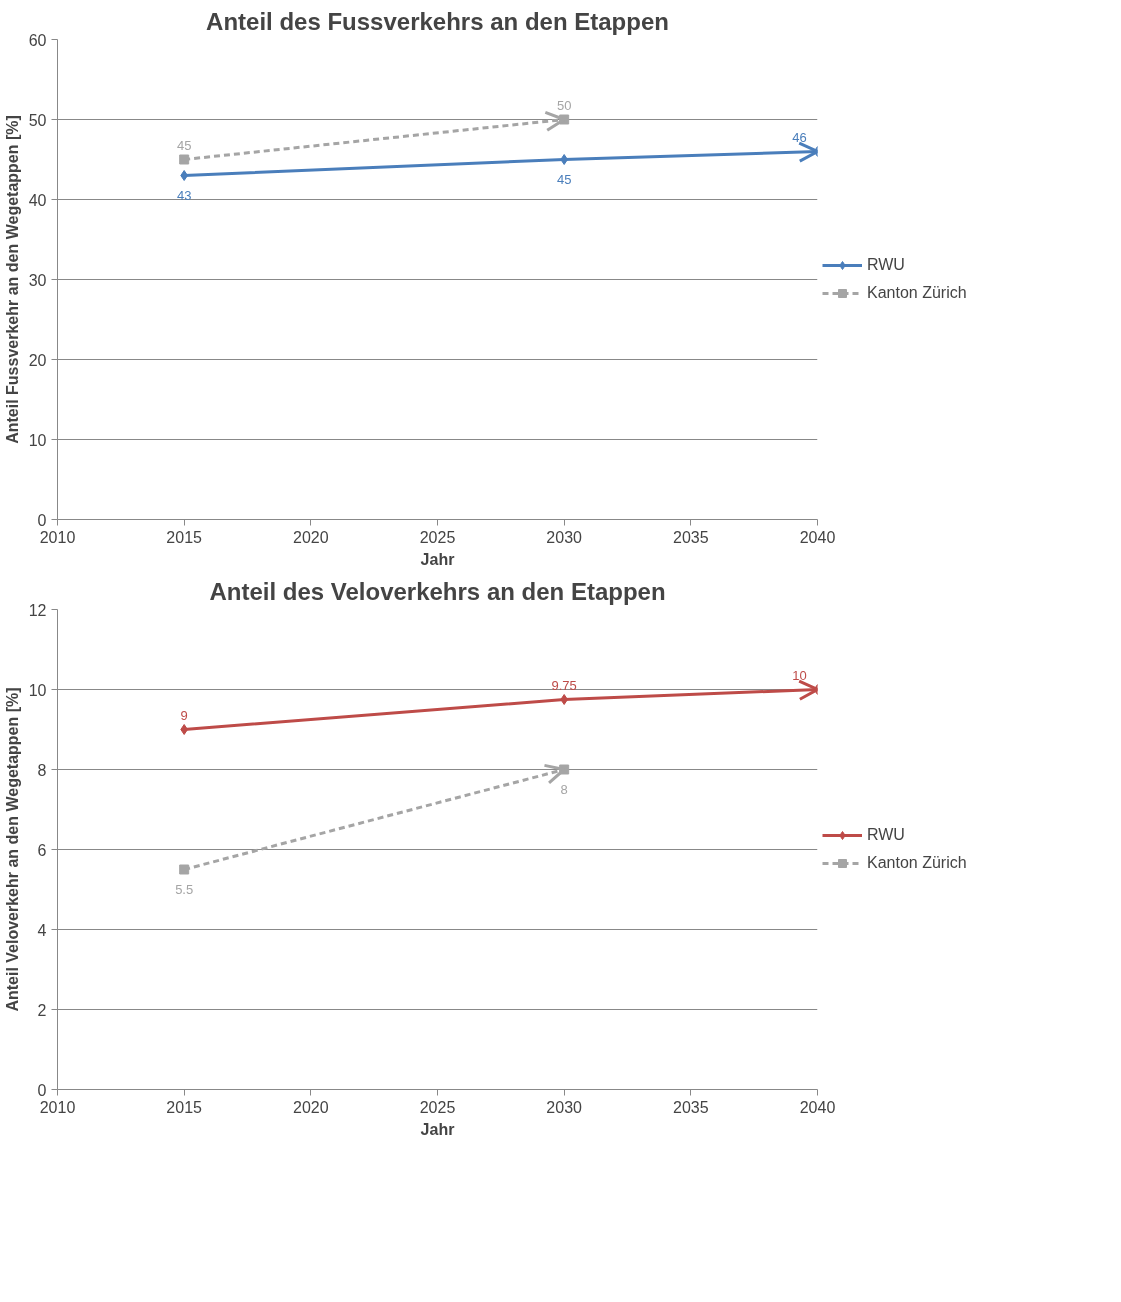 This screenshot has height=1302, width=1121. Describe the element at coordinates (437, 591) in the screenshot. I see `chart-title: Anteil des Veloverkehrs an den Etappen` at that location.